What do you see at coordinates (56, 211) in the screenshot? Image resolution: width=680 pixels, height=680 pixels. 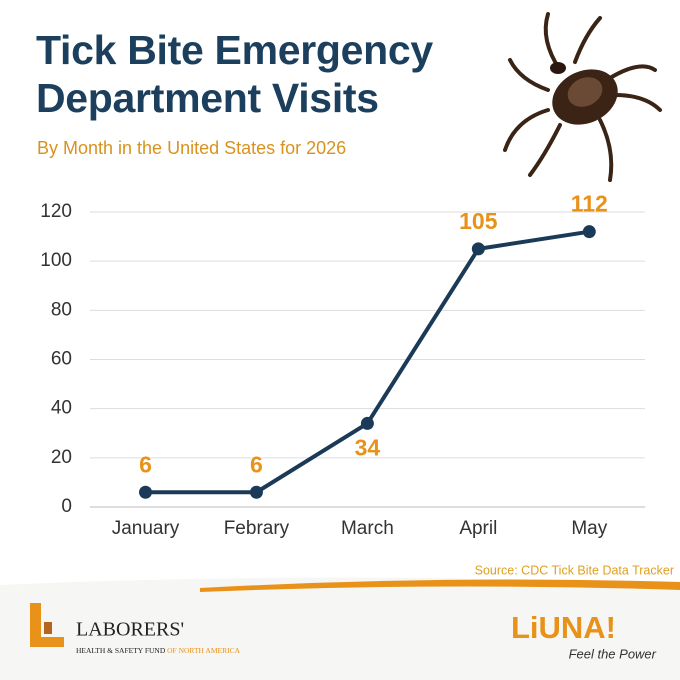 I see `y-tick-label: 120` at bounding box center [56, 211].